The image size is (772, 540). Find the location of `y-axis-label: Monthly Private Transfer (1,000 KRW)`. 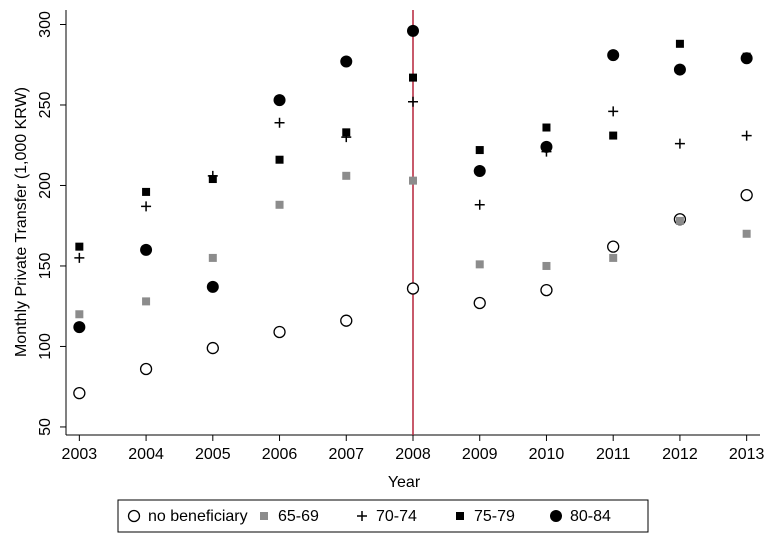

y-axis-label: Monthly Private Transfer (1,000 KRW) is located at coordinates (21, 222).